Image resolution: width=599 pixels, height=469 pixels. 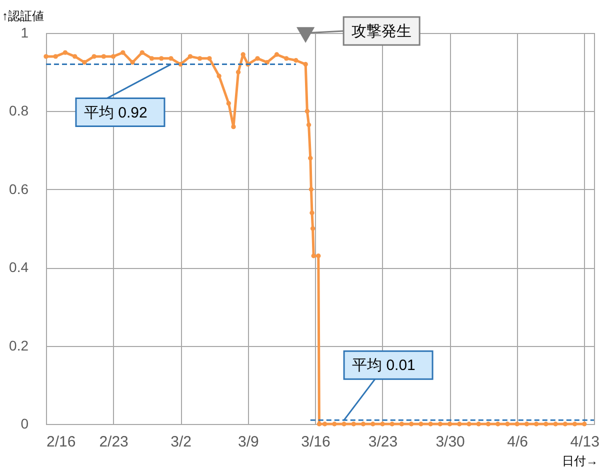 I want to click on annotation: 攻撃発生, so click(x=382, y=31).